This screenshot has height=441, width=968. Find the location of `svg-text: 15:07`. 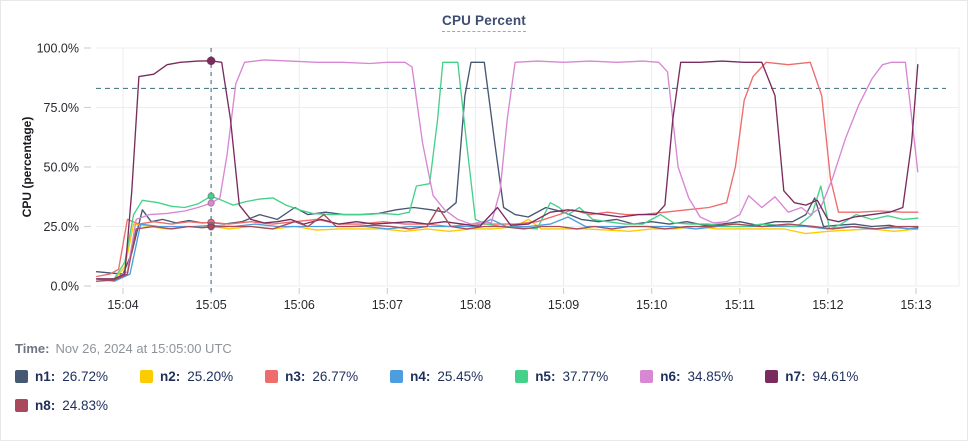

svg-text: 15:07 is located at coordinates (387, 305).